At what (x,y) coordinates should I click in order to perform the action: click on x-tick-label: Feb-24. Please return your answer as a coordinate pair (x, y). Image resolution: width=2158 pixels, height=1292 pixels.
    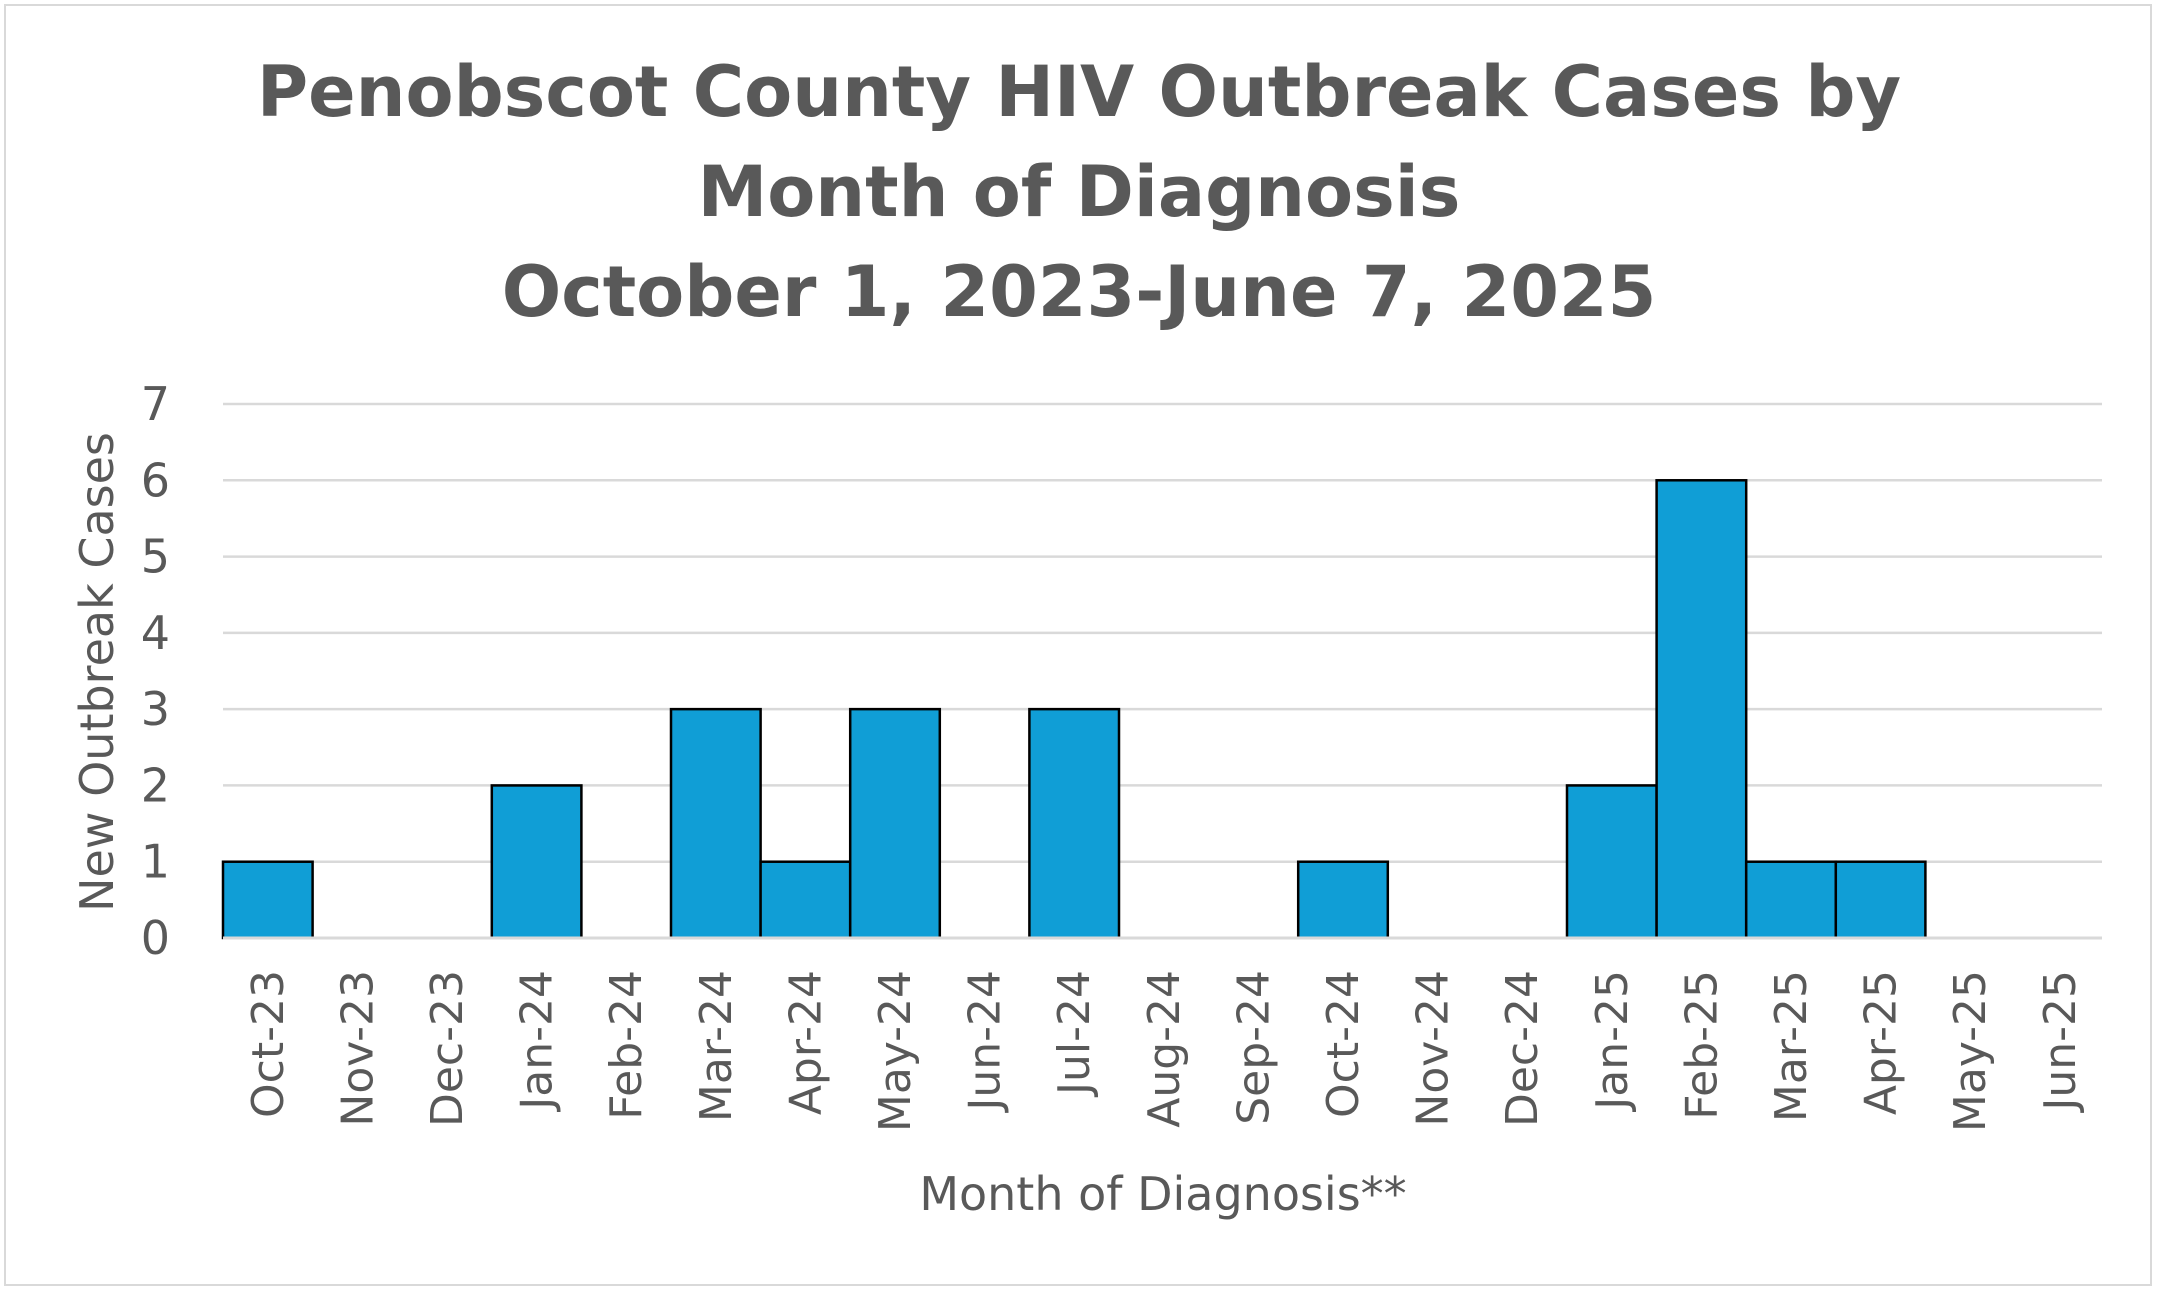
    Looking at the image, I should click on (626, 1045).